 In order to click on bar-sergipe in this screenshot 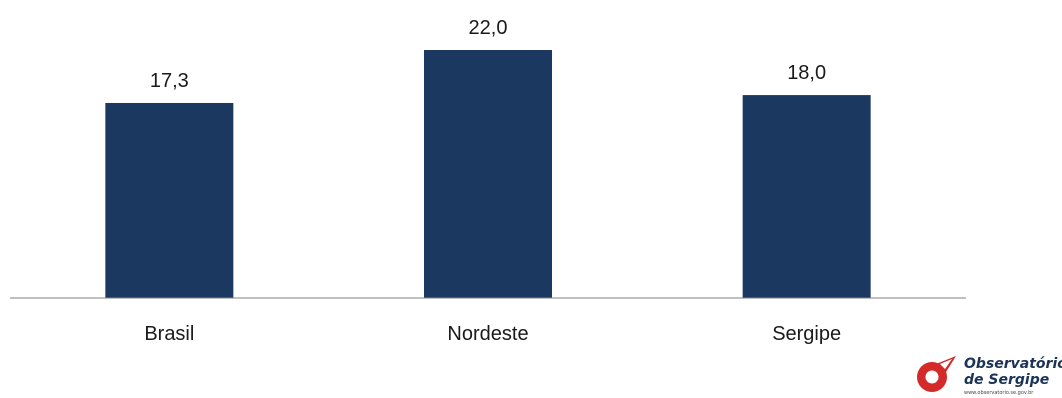, I will do `click(806, 196)`.